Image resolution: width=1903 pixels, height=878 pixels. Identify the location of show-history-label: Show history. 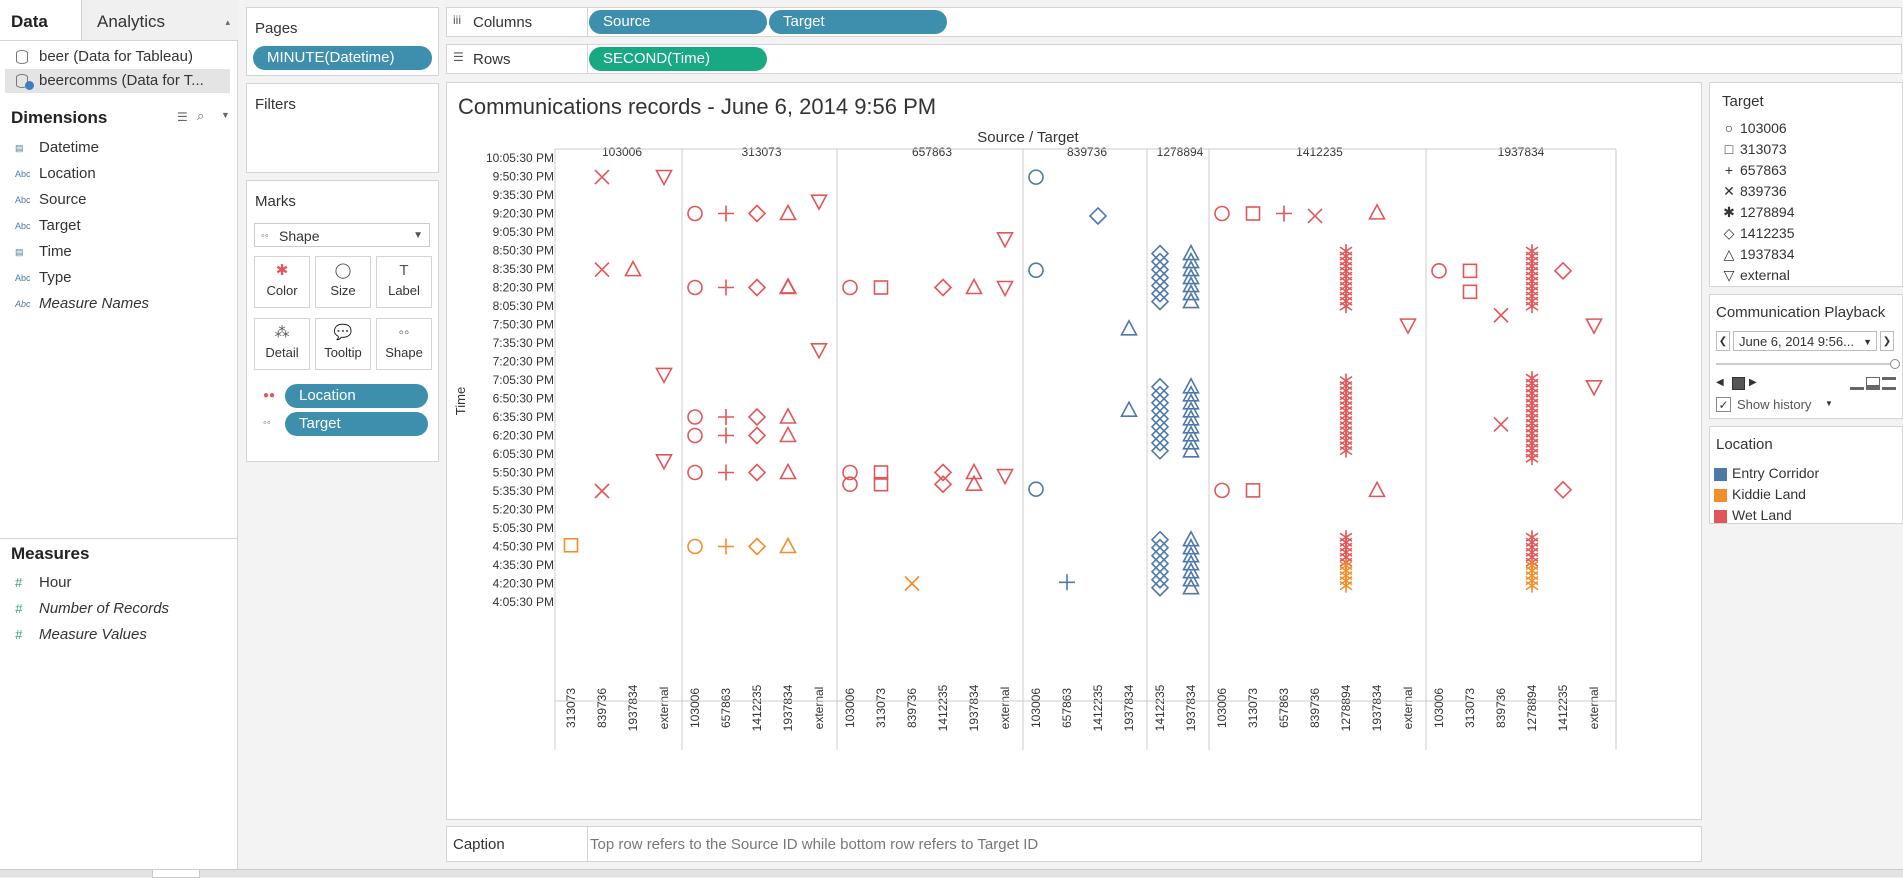
(1774, 404).